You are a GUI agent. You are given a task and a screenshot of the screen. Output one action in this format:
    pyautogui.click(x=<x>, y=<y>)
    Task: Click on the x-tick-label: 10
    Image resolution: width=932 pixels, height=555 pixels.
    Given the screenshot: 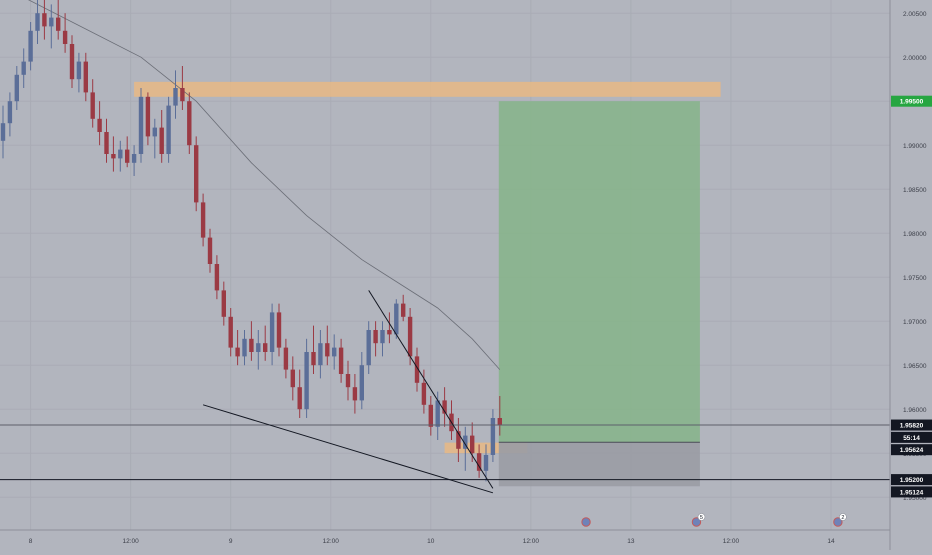 What is the action you would take?
    pyautogui.click(x=431, y=541)
    